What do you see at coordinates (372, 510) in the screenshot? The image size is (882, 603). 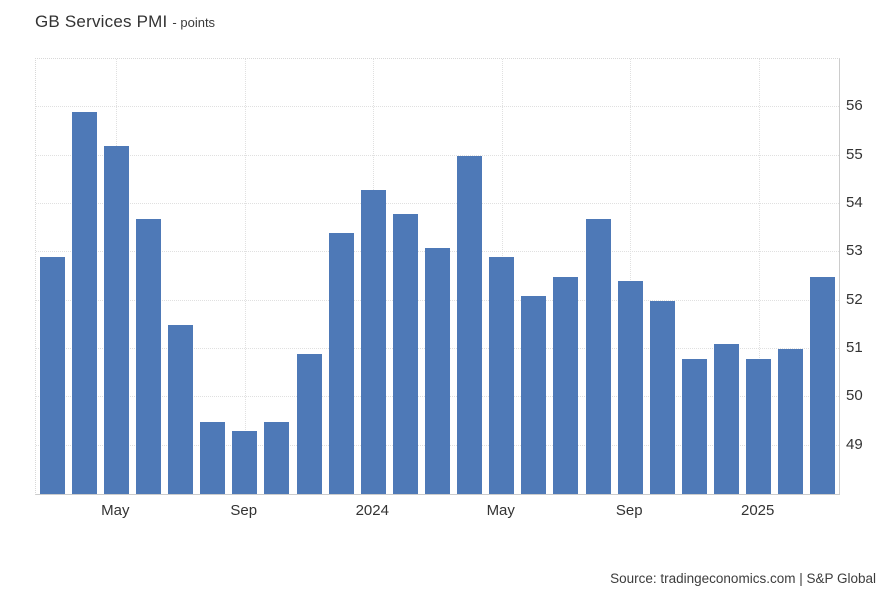 I see `x-tick-label: 2024` at bounding box center [372, 510].